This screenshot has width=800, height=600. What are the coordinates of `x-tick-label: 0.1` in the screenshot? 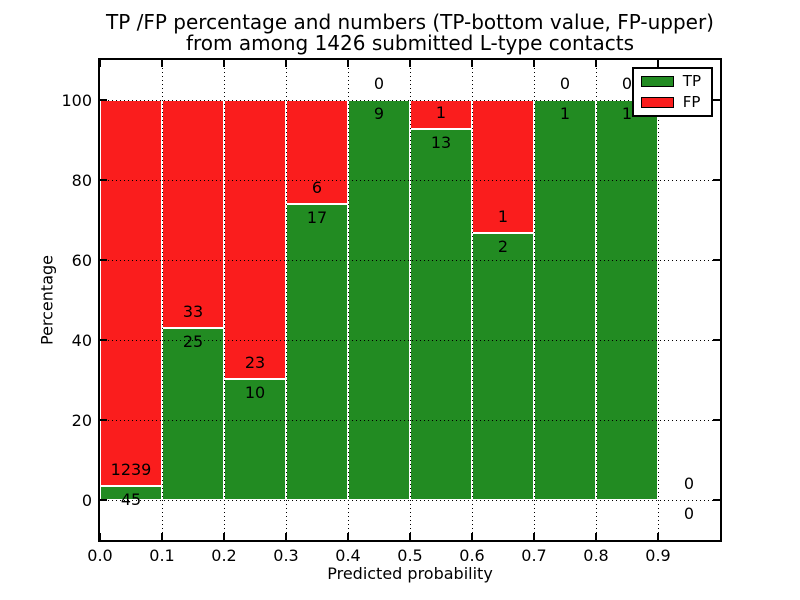 It's located at (162, 555).